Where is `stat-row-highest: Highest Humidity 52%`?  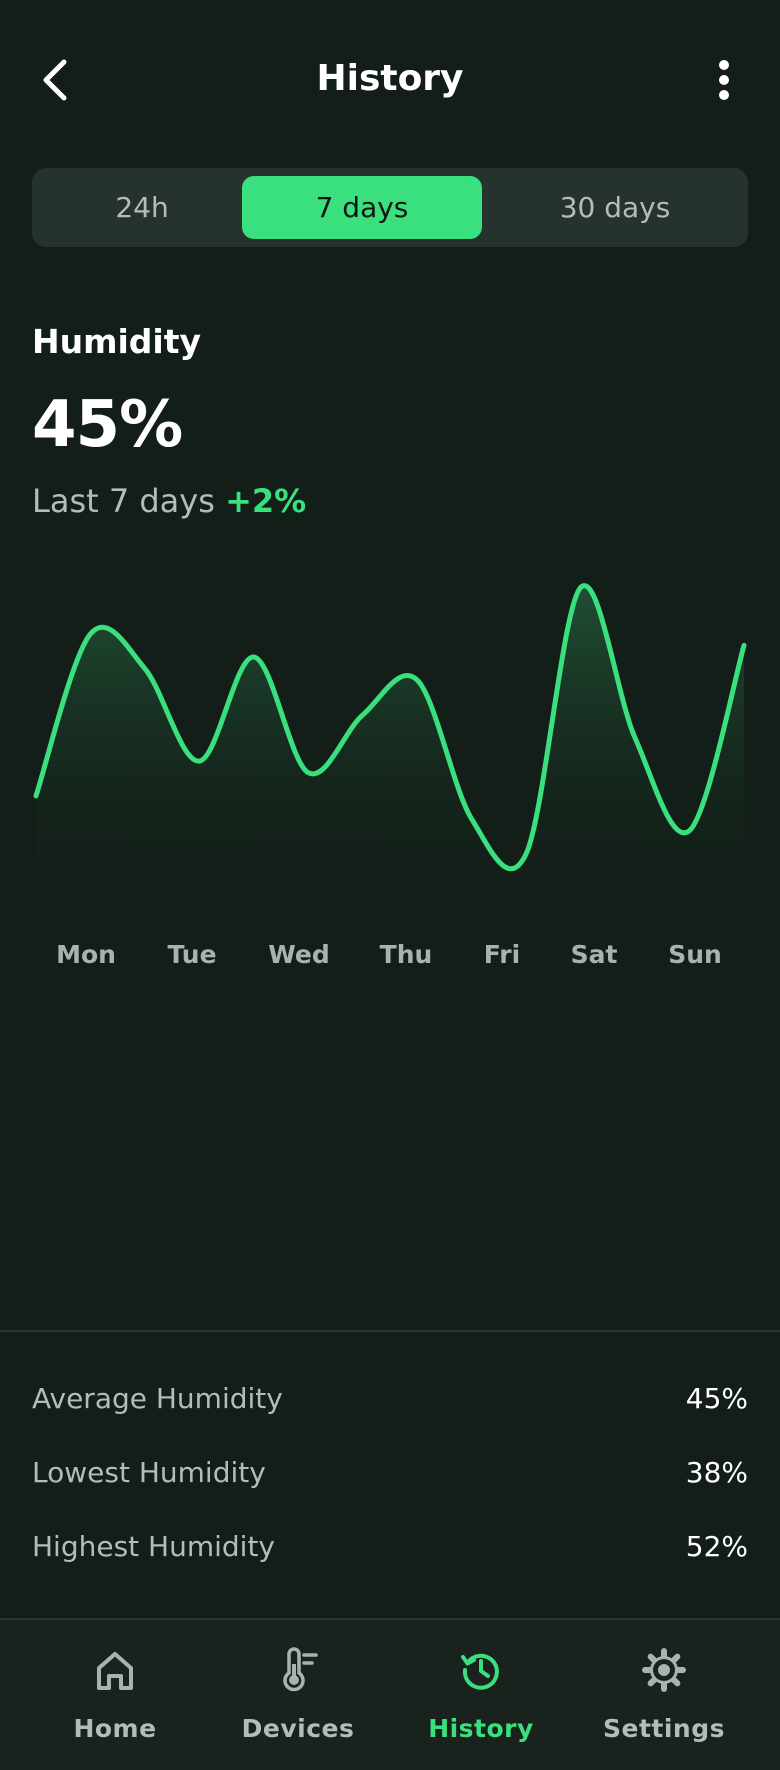
stat-row-highest: Highest Humidity 52% is located at coordinates (390, 1548).